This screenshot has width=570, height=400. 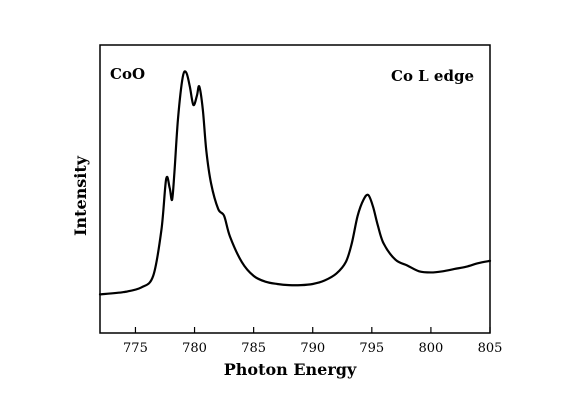 What do you see at coordinates (253, 348) in the screenshot?
I see `x-tick-label: 785` at bounding box center [253, 348].